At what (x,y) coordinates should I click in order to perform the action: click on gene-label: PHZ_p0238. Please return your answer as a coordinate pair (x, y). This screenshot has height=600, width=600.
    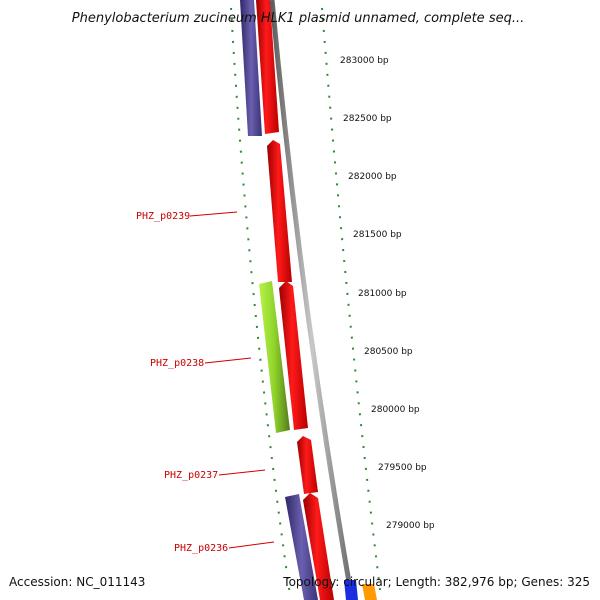
    Looking at the image, I should click on (177, 363).